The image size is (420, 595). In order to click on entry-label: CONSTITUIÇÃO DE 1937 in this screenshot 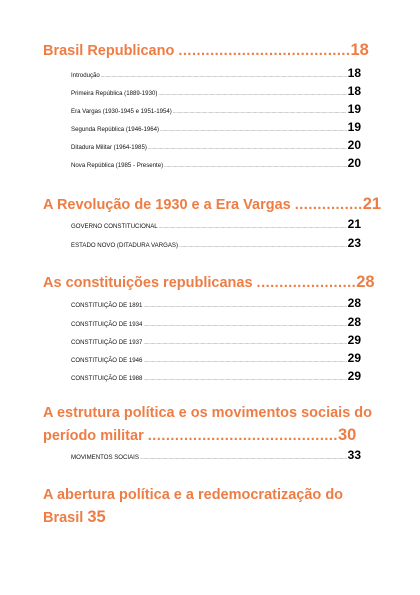, I will do `click(107, 342)`.